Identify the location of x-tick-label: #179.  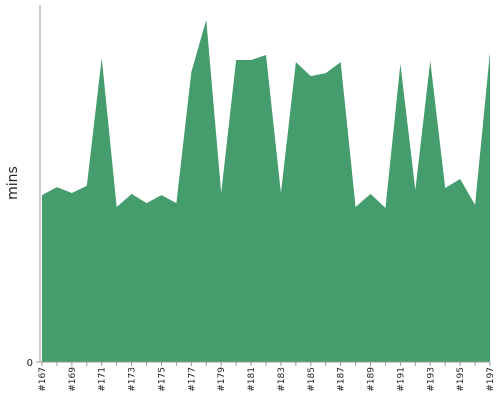
(222, 379).